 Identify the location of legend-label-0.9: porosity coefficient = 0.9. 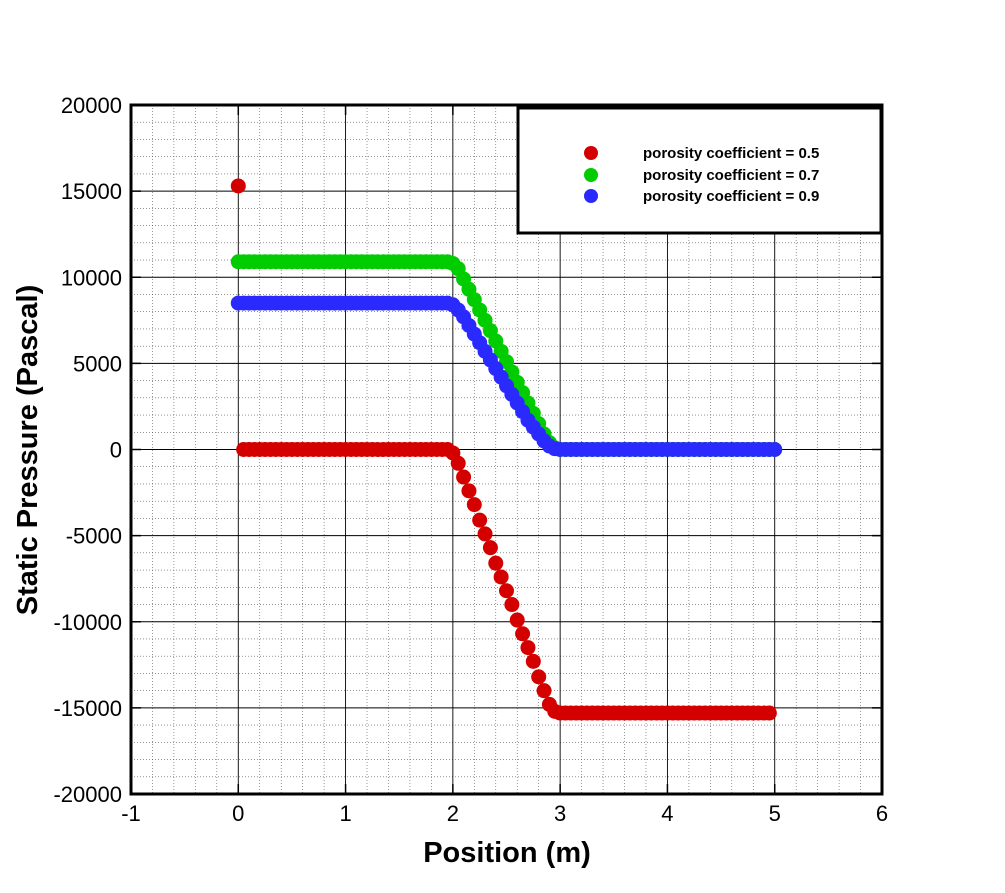
(731, 196).